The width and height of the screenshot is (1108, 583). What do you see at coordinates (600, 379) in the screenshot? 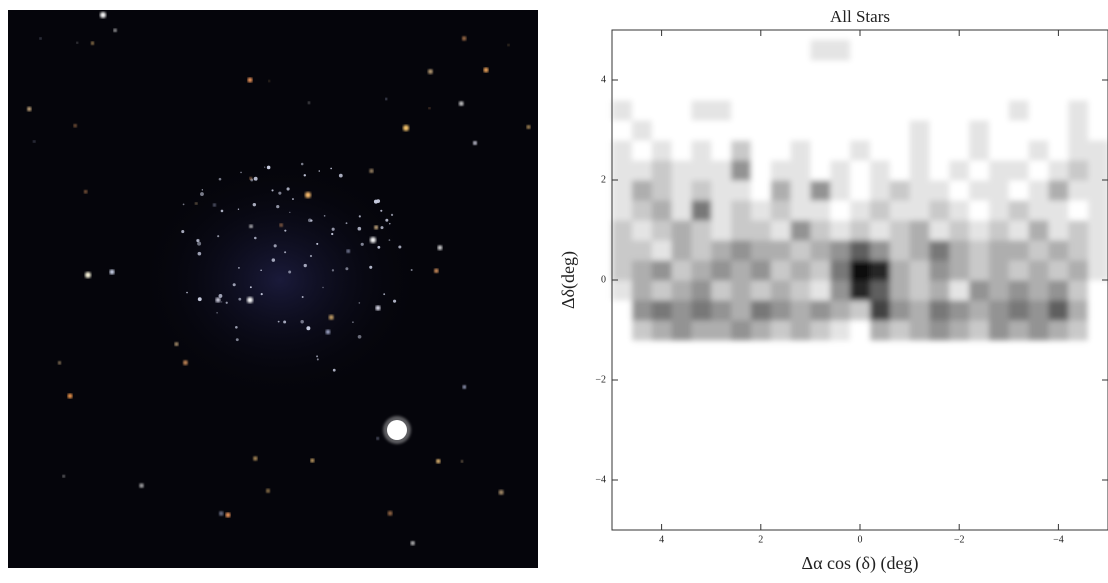
I see `y-tick-label: −2` at bounding box center [600, 379].